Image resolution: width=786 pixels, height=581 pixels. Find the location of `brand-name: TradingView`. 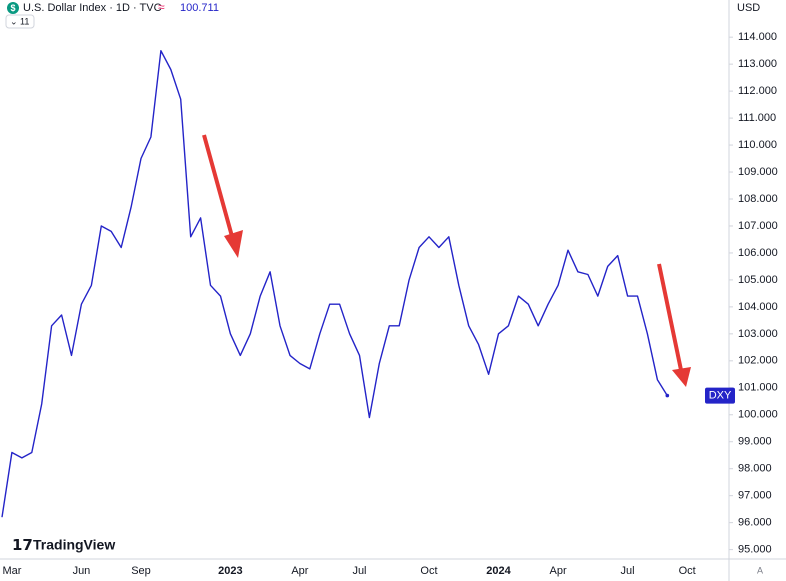

brand-name: TradingView is located at coordinates (74, 545).